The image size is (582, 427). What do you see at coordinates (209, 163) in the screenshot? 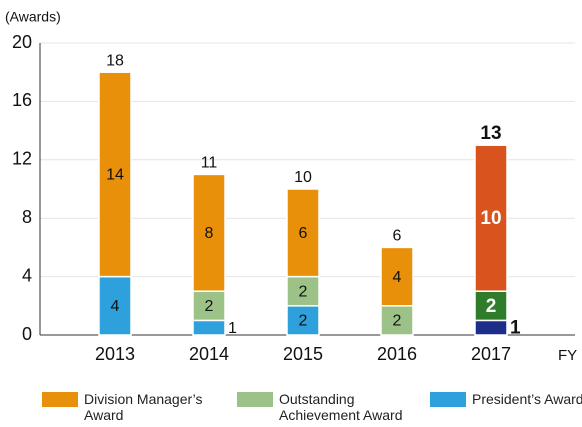
I see `total-label: 11` at bounding box center [209, 163].